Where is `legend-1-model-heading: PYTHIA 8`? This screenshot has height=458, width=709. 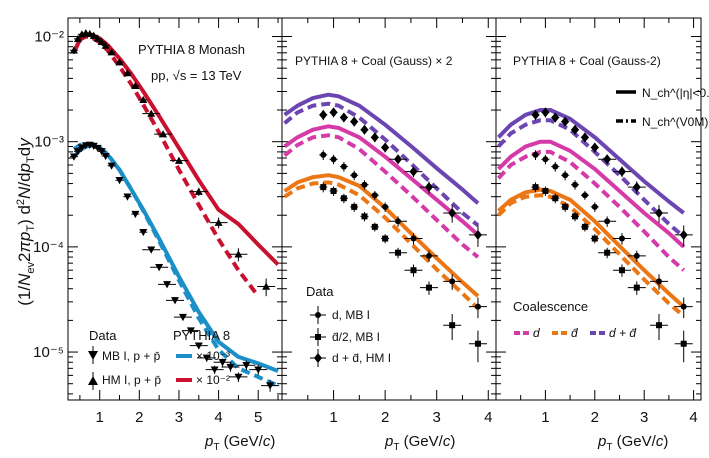 legend-1-model-heading: PYTHIA 8 is located at coordinates (201, 335).